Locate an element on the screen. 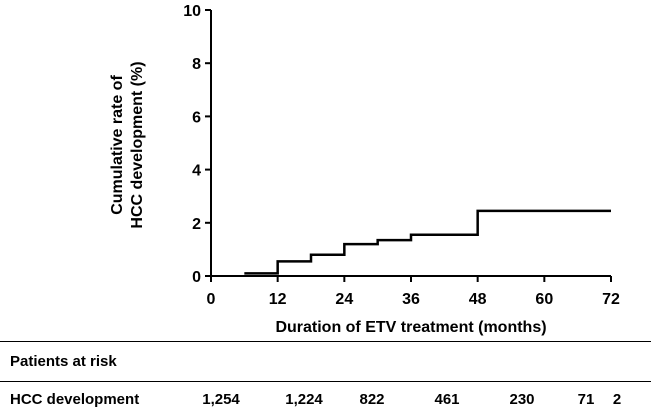 The image size is (651, 417). risk-value: 461 is located at coordinates (447, 399).